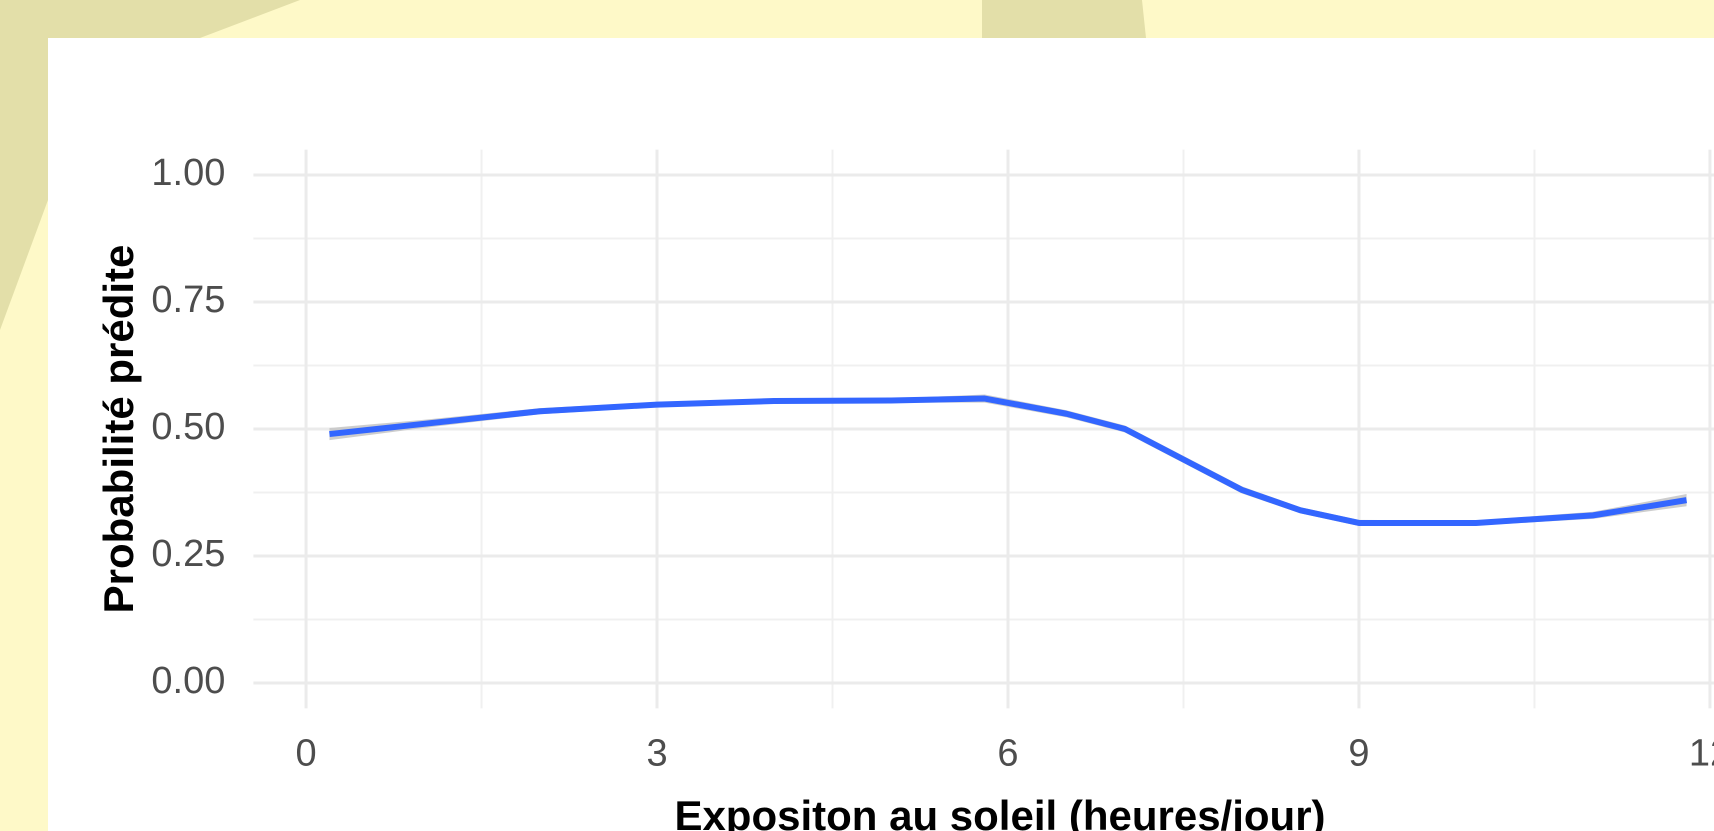 This screenshot has height=831, width=1714. What do you see at coordinates (188, 173) in the screenshot?
I see `y-tick-label: 1.00` at bounding box center [188, 173].